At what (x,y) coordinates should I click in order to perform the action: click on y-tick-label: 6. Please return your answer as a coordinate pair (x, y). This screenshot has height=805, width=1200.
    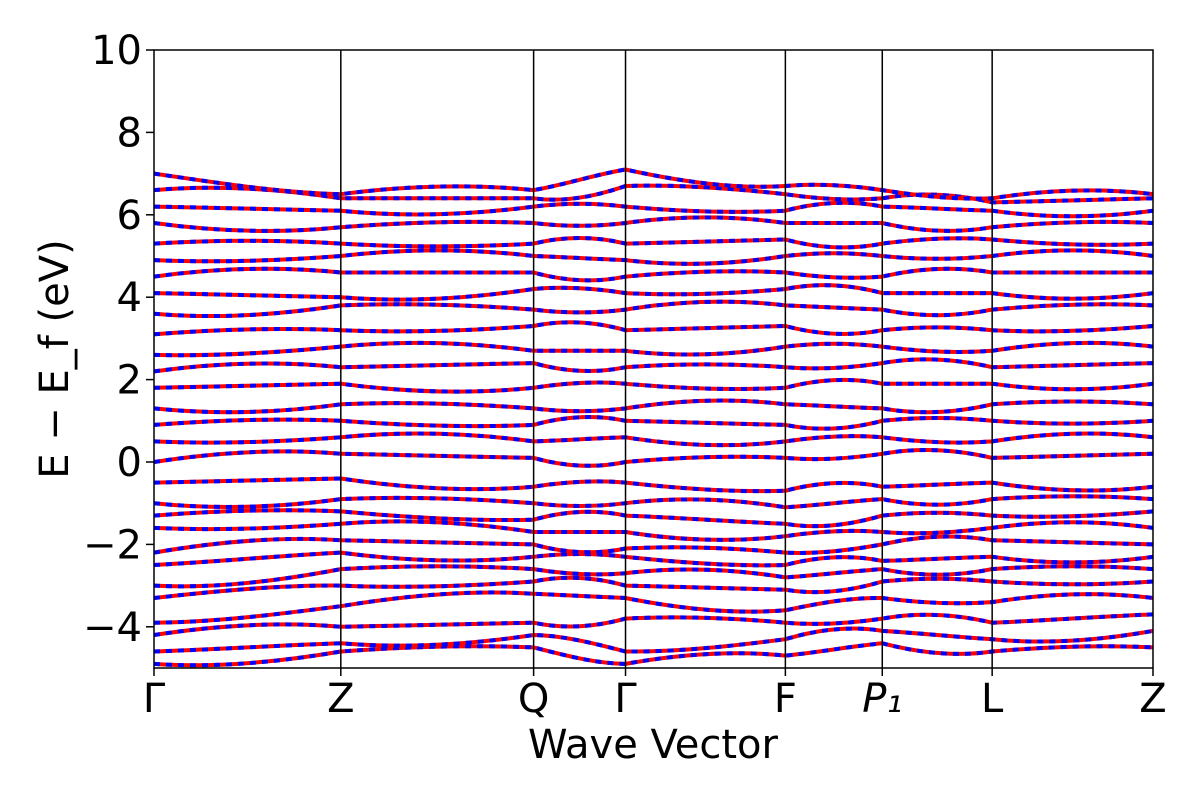
    Looking at the image, I should click on (129, 216).